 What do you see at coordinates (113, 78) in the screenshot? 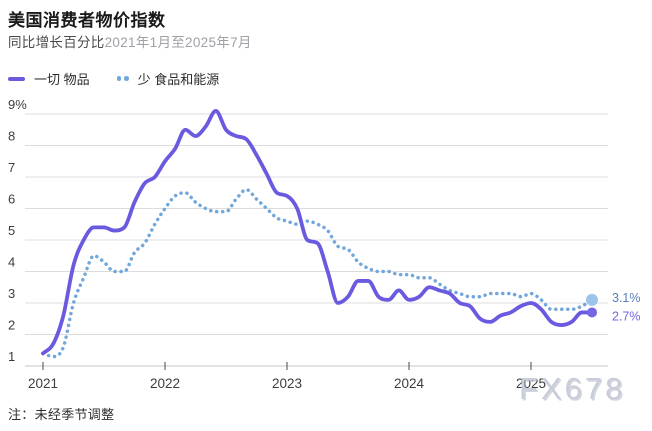
I see `chart-legend: 一切 物品 少 食品和能源` at bounding box center [113, 78].